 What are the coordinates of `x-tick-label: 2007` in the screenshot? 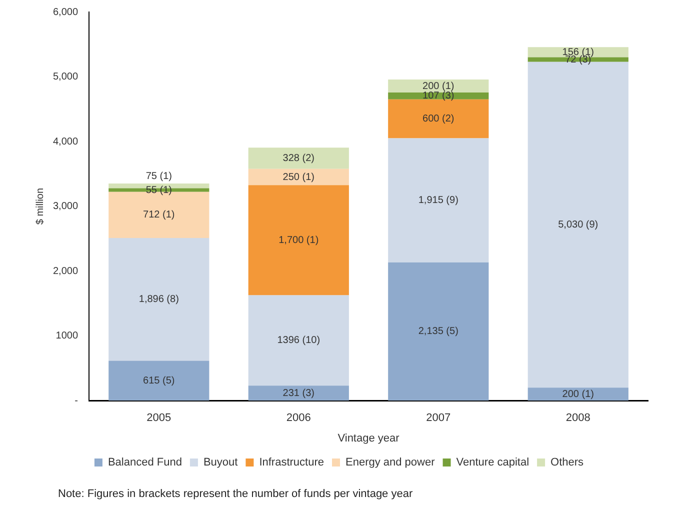 It's located at (438, 418).